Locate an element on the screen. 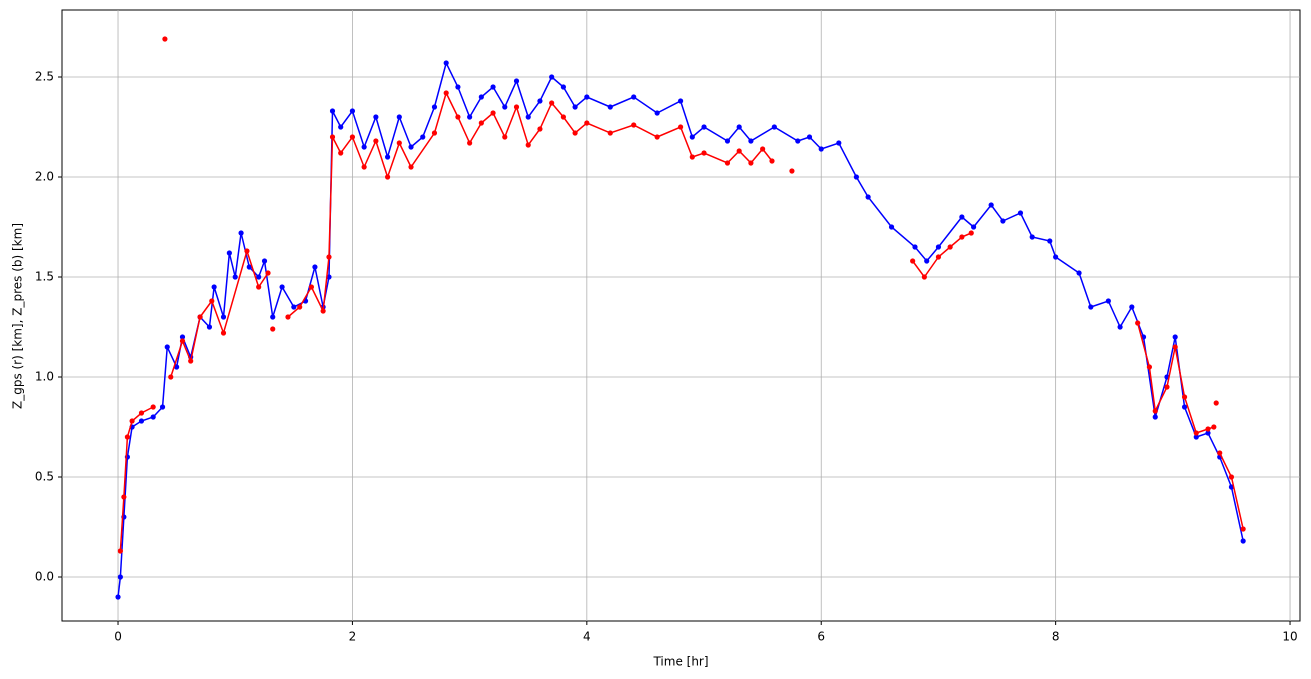 This screenshot has width=1311, height=679. x-tick-label: 0 is located at coordinates (118, 637).